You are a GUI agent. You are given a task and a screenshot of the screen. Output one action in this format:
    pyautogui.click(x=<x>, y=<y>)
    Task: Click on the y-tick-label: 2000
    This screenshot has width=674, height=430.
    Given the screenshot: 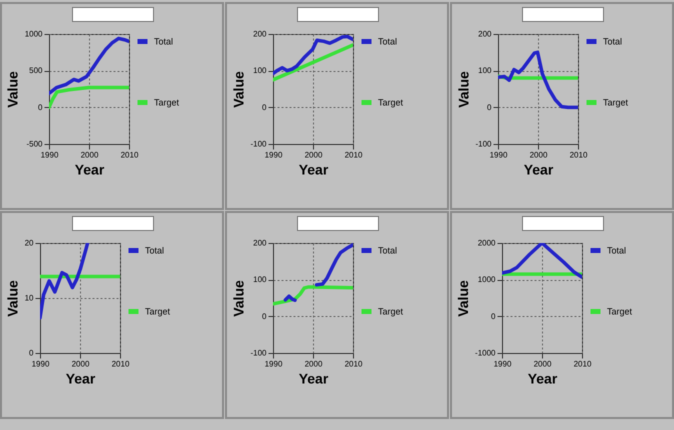 What is the action you would take?
    pyautogui.click(x=487, y=243)
    